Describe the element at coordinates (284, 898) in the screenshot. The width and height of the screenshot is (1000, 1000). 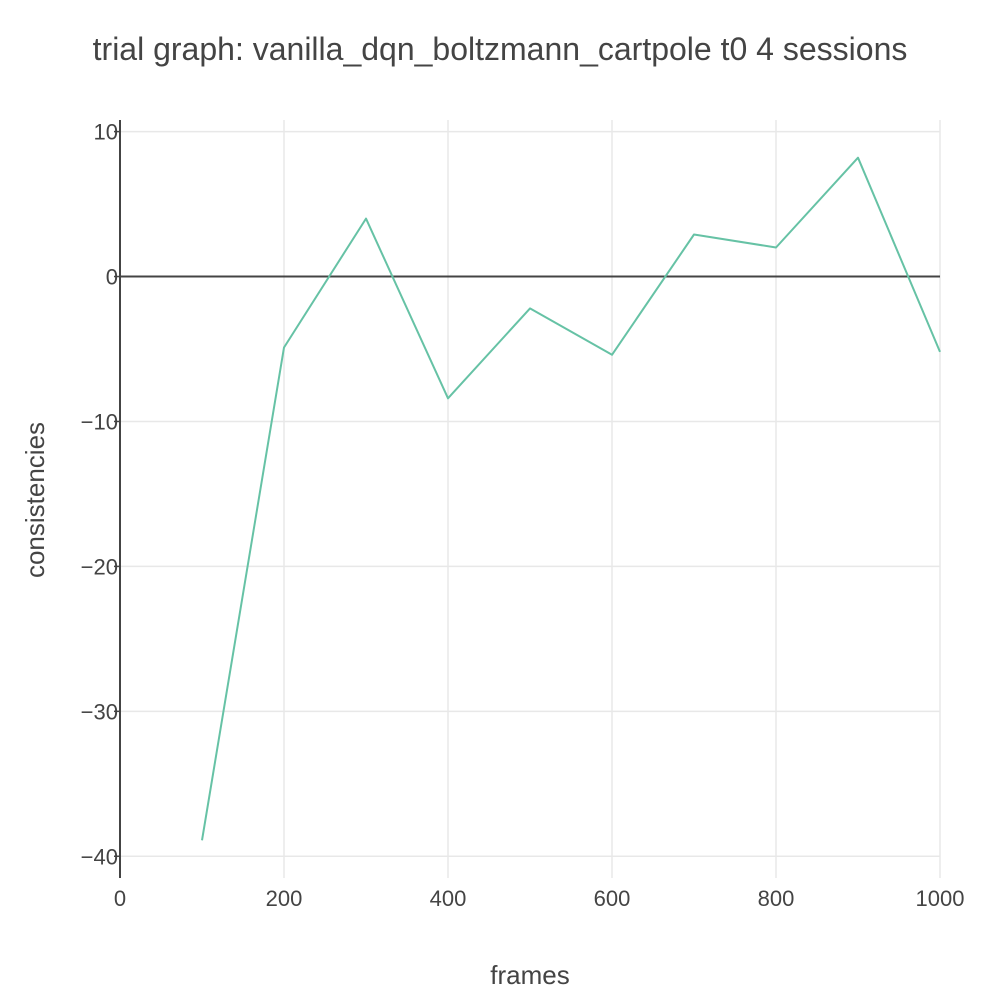
I see `x-tick-label: 200` at that location.